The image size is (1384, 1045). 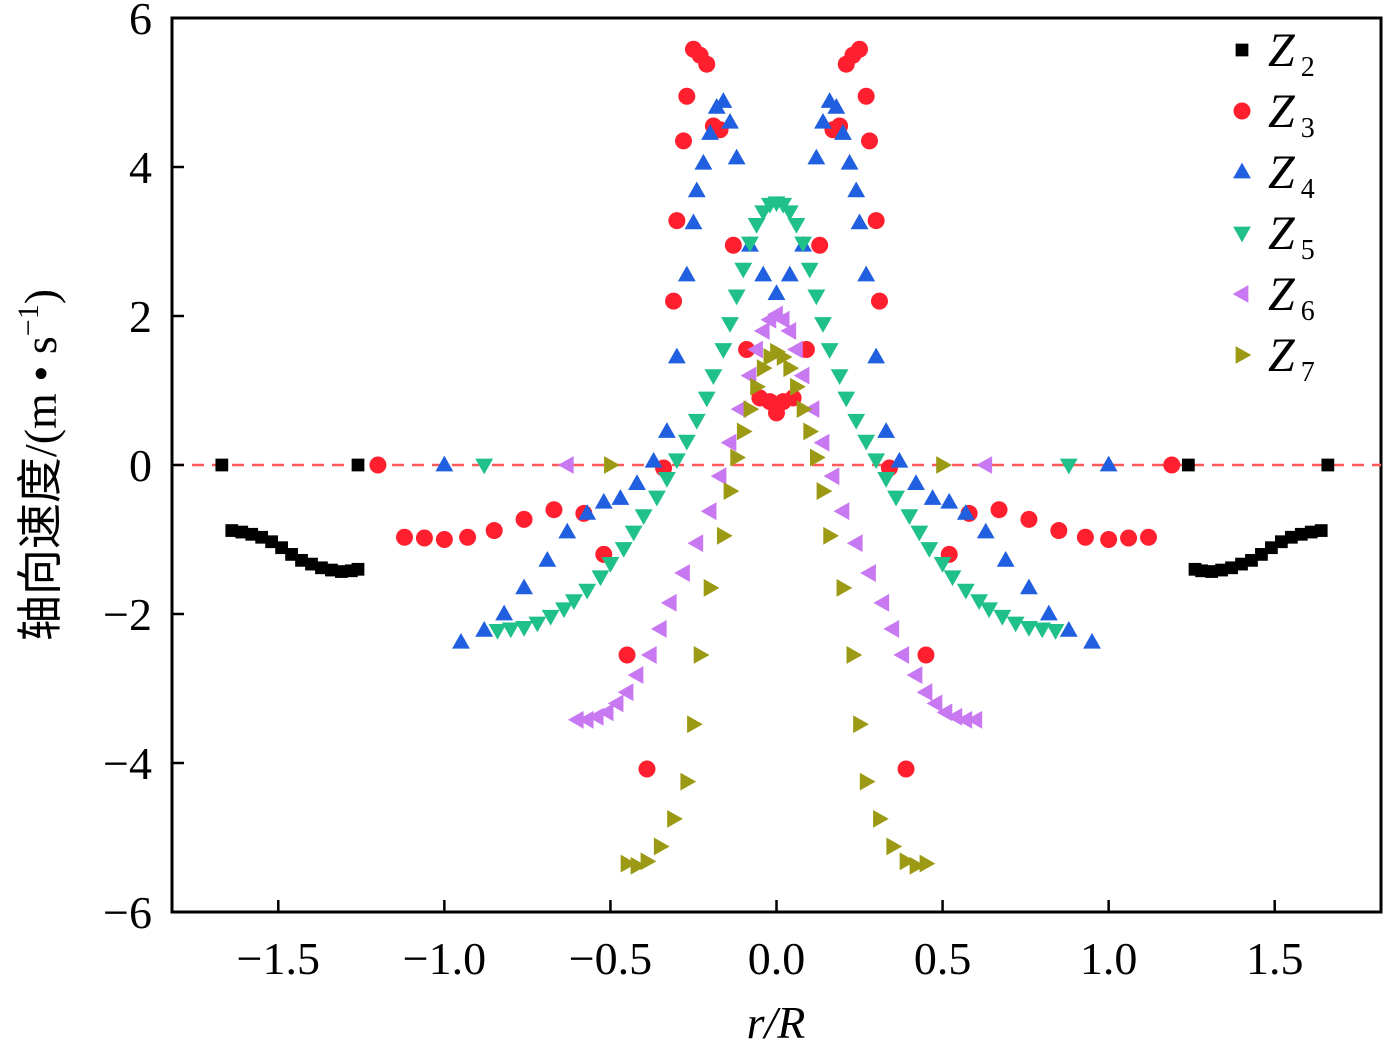 I want to click on x-tick-label: 0.5, so click(x=943, y=958).